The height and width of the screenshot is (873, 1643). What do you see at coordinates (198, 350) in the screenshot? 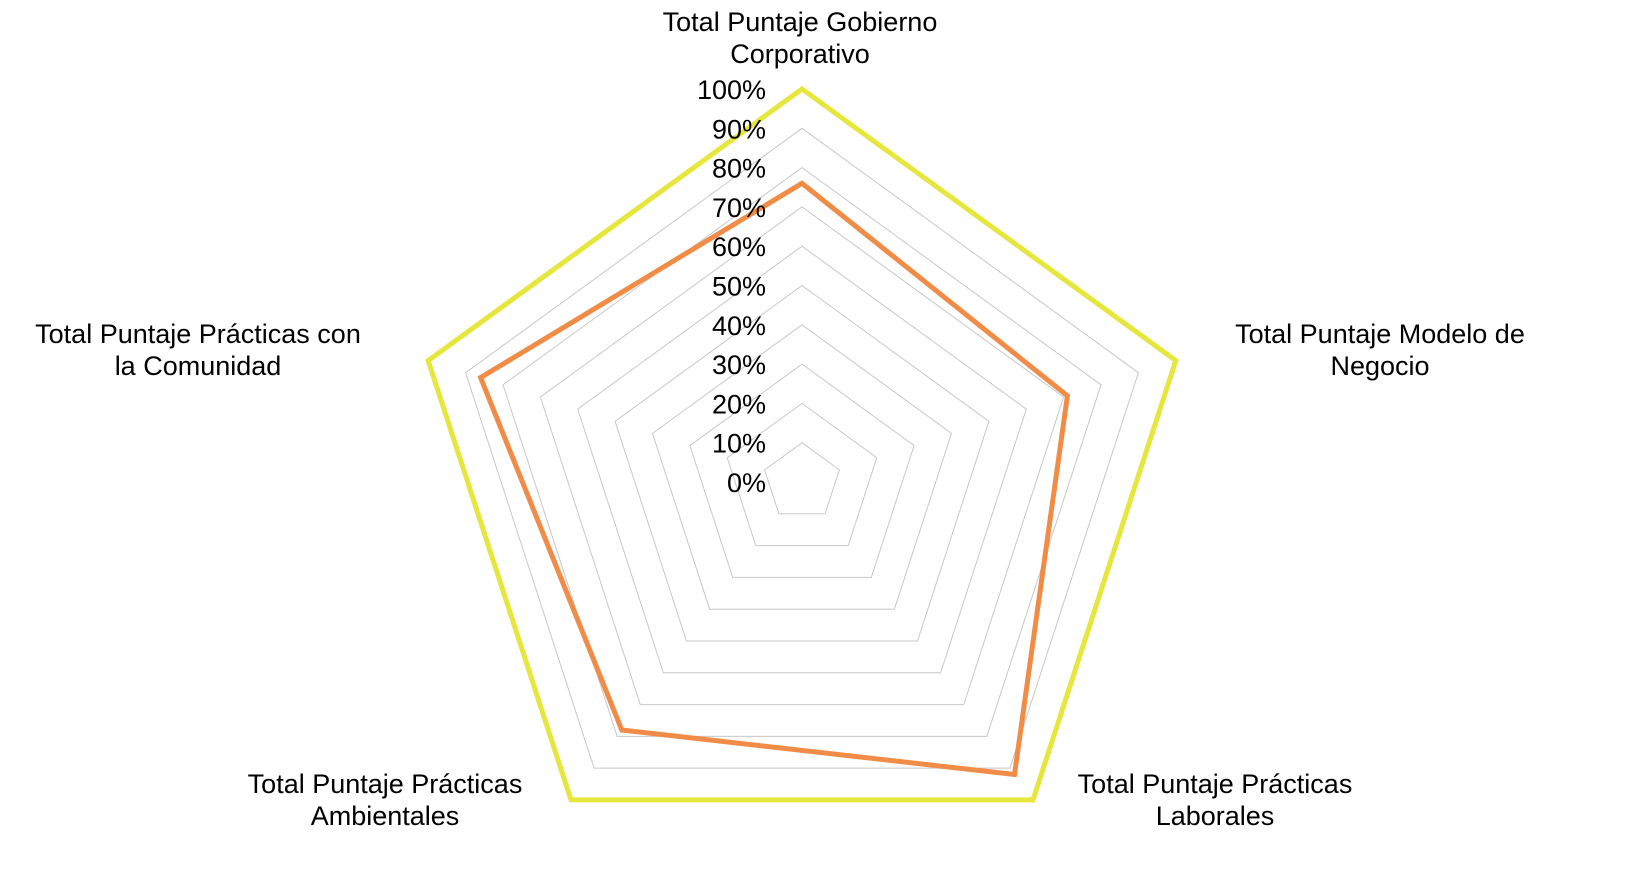
I see `category-label: Total Puntaje Prácticas con la Comunidad` at bounding box center [198, 350].